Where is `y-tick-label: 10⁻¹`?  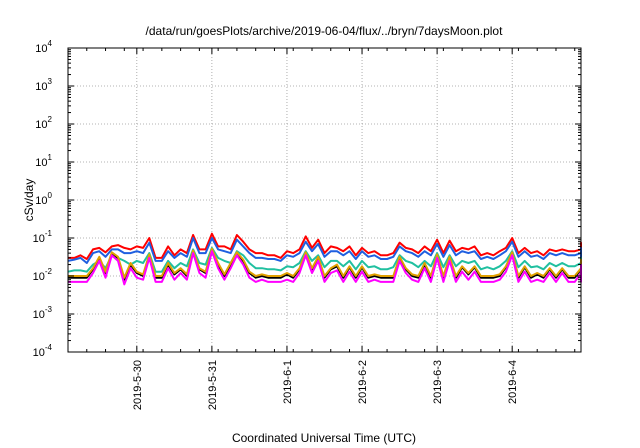
y-tick-label: 10⁻¹ is located at coordinates (43, 237).